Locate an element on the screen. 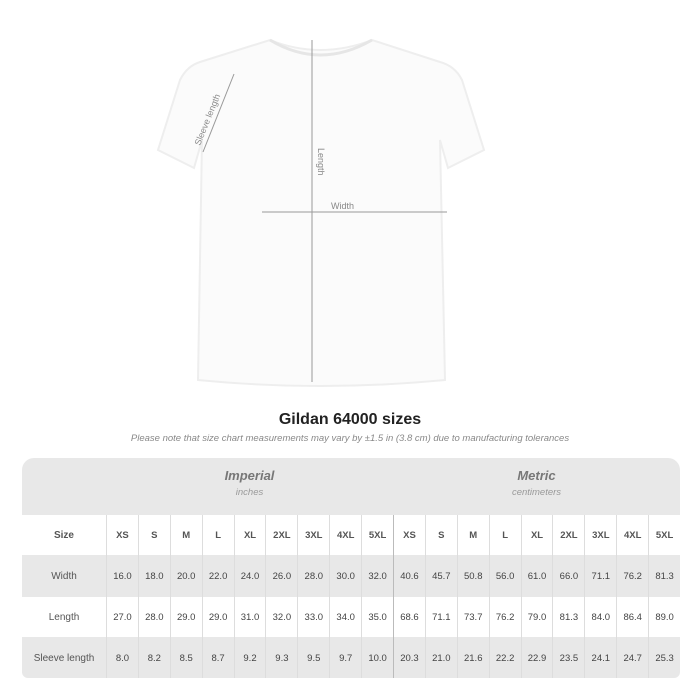 This screenshot has height=700, width=700. table-cell: 89.0 is located at coordinates (664, 617).